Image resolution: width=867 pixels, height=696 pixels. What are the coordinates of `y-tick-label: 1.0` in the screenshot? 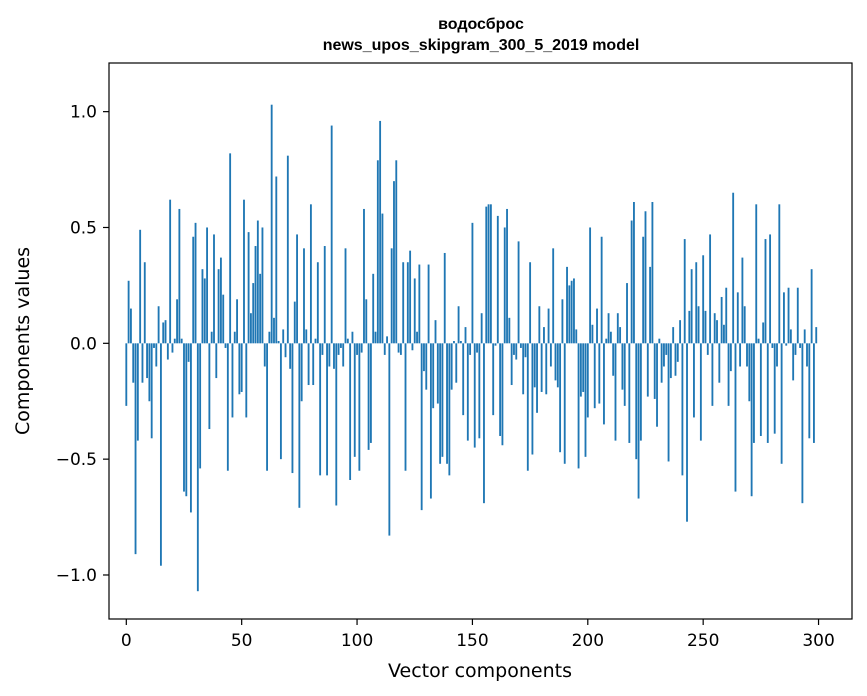 It's located at (83, 113).